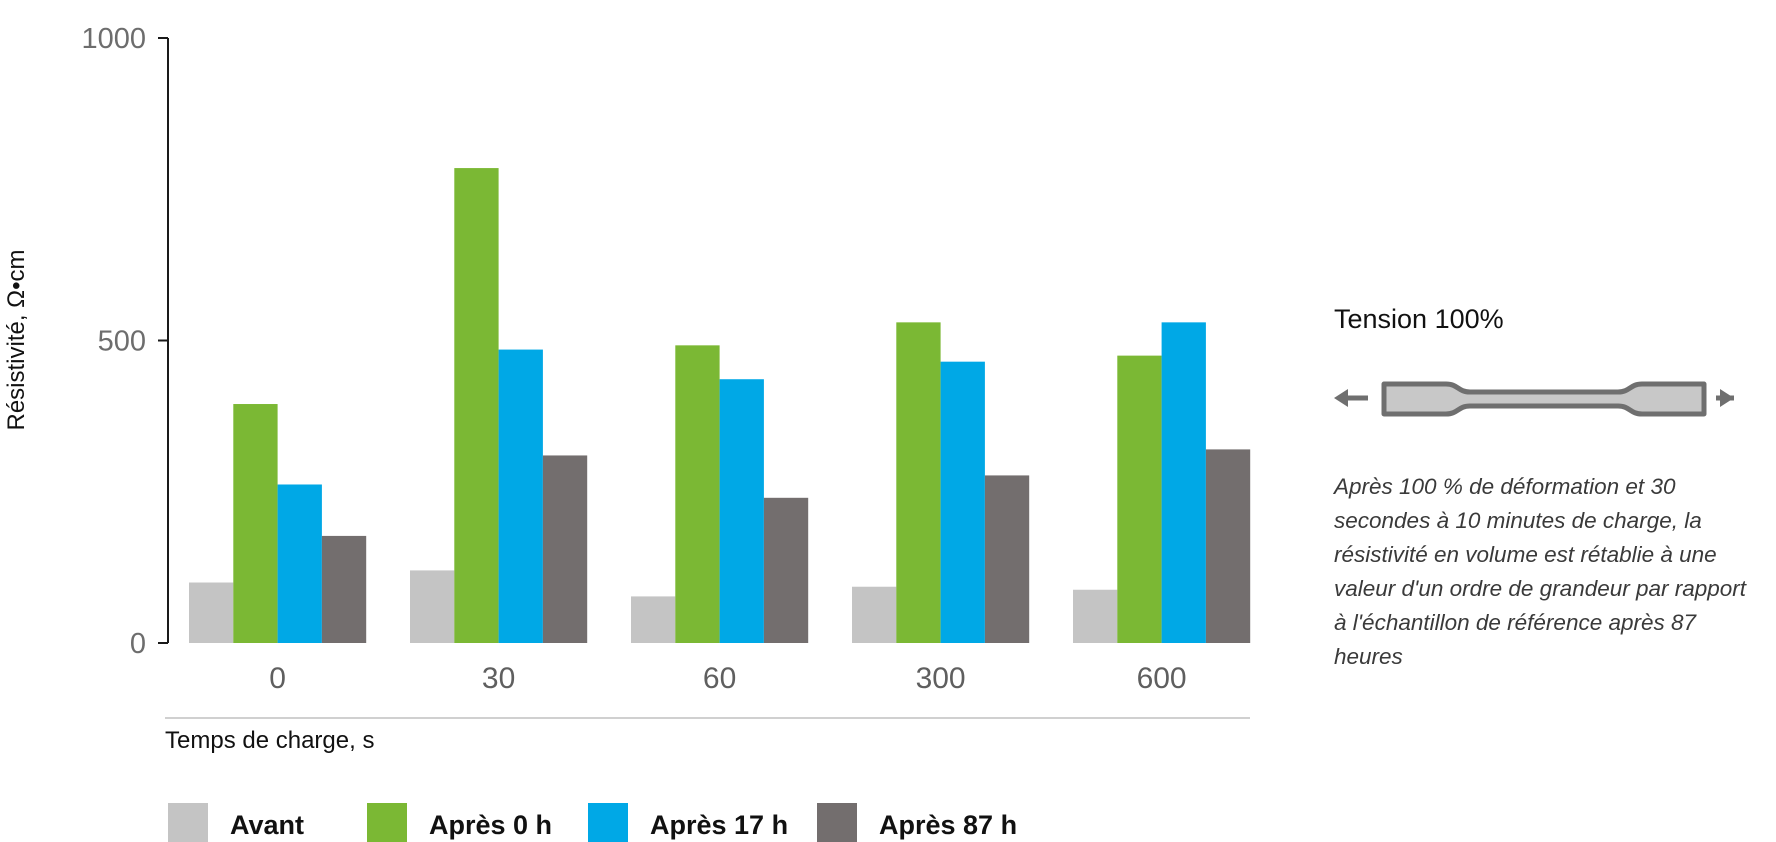 The height and width of the screenshot is (842, 1776). What do you see at coordinates (16, 339) in the screenshot?
I see `y-axis-title: Résistivité, Ω•cm` at bounding box center [16, 339].